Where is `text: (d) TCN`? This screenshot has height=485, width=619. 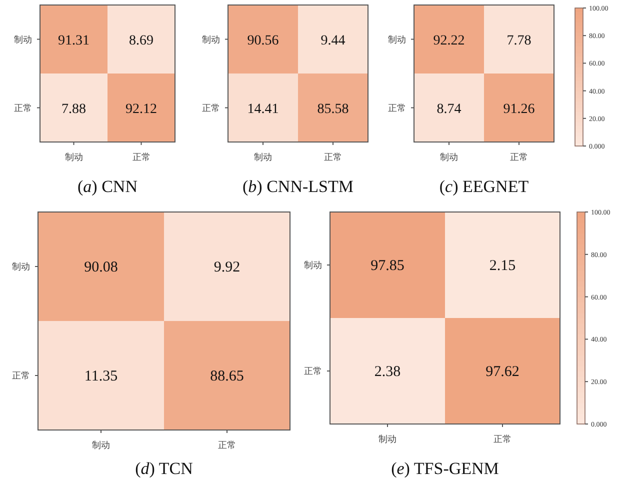 text: (d) TCN is located at coordinates (164, 468).